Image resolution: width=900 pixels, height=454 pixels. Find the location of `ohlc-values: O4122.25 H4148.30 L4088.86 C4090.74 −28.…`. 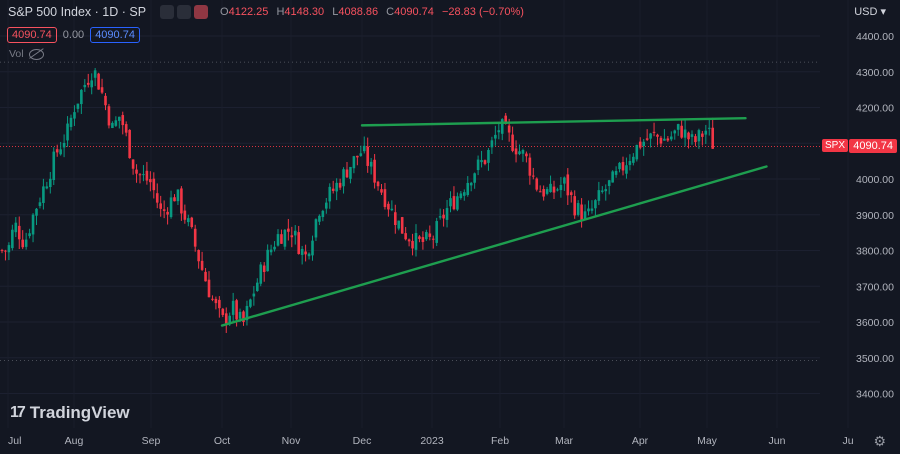

ohlc-values: O4122.25 H4148.30 L4088.86 C4090.74 −28.… is located at coordinates (372, 12).